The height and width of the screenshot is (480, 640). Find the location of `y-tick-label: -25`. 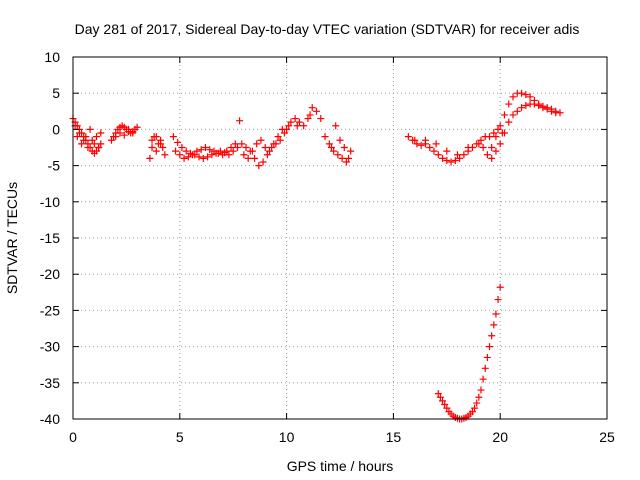

y-tick-label: -25 is located at coordinates (50, 310).